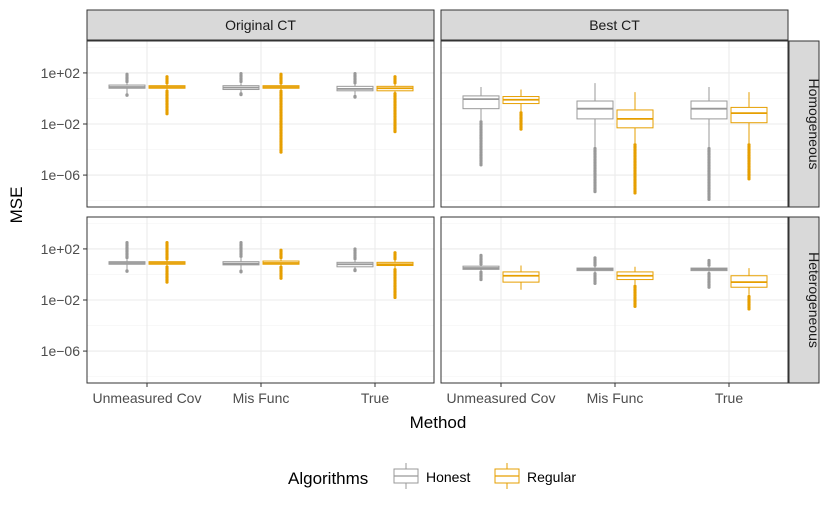 Image resolution: width=830 pixels, height=511 pixels. Describe the element at coordinates (260, 124) in the screenshot. I see `panel-original-ct-homogeneous` at that location.